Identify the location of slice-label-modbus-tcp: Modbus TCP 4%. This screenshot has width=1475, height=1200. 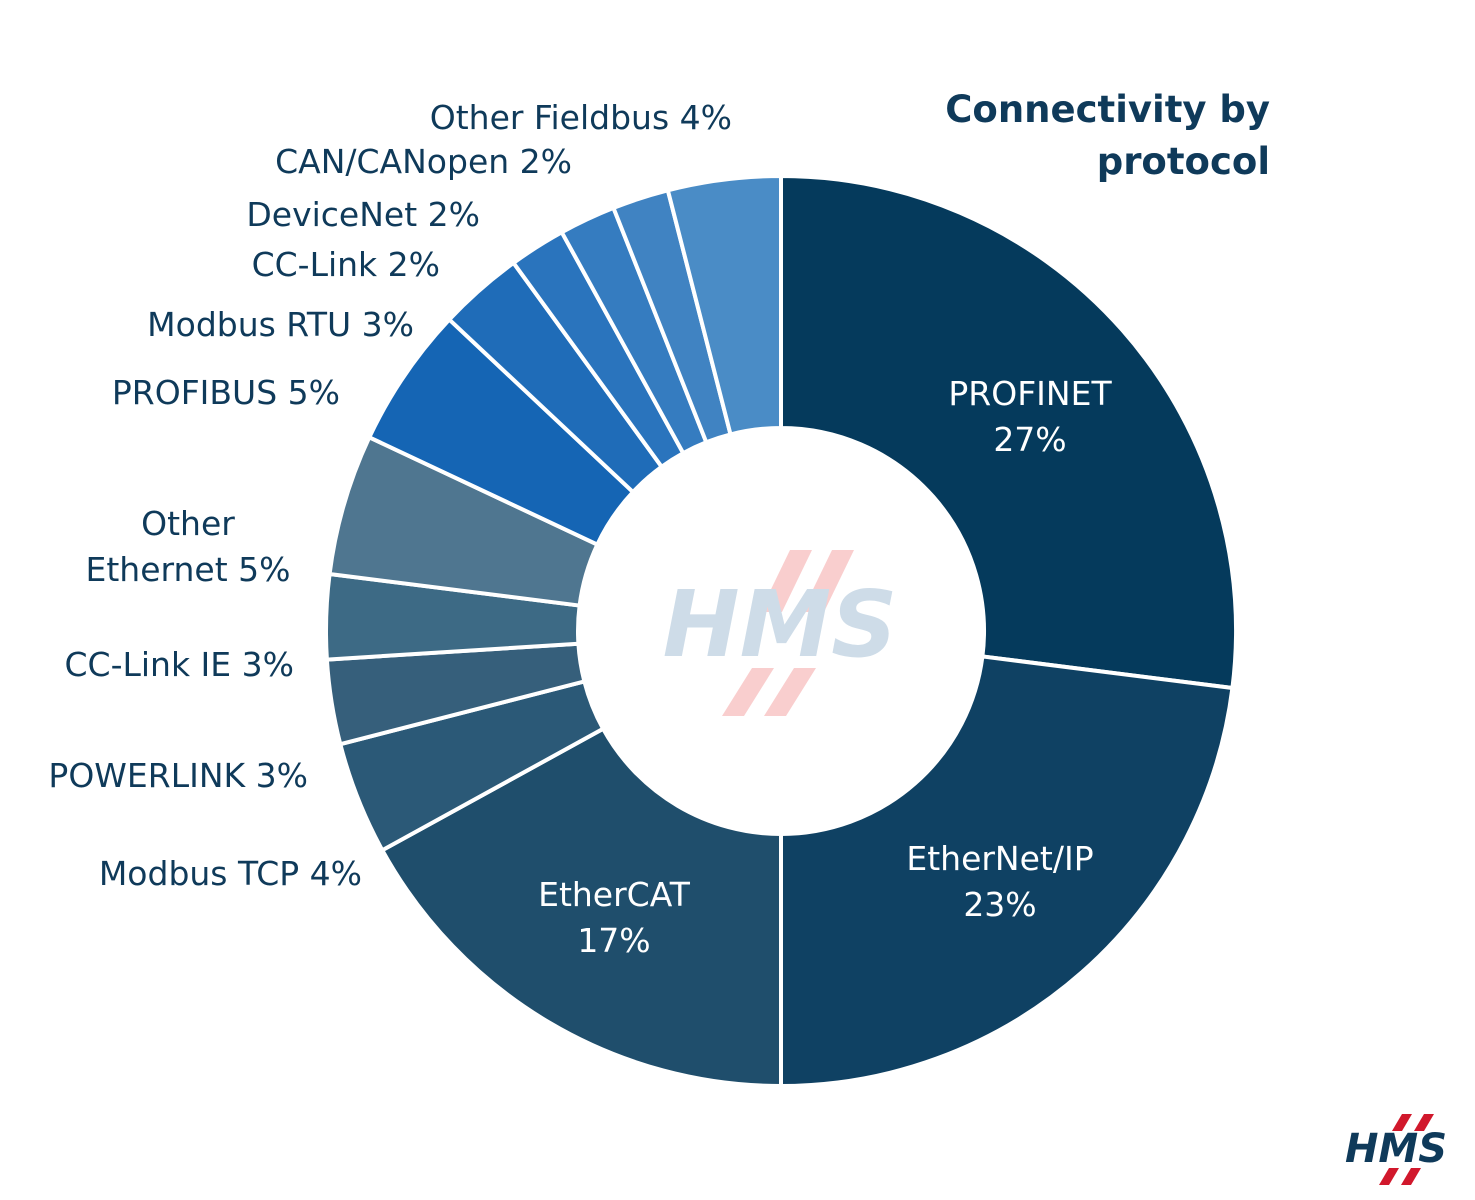
(230, 873).